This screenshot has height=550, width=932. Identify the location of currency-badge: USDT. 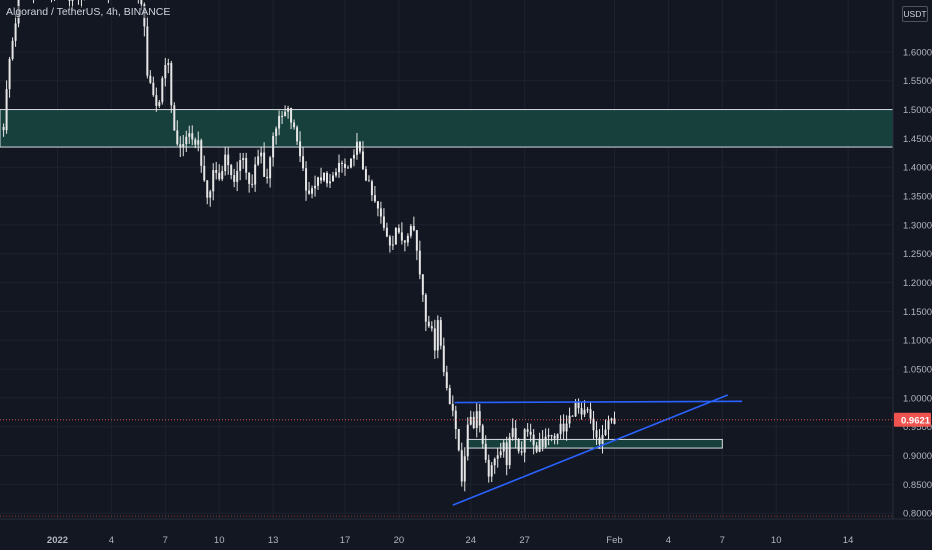
(915, 14).